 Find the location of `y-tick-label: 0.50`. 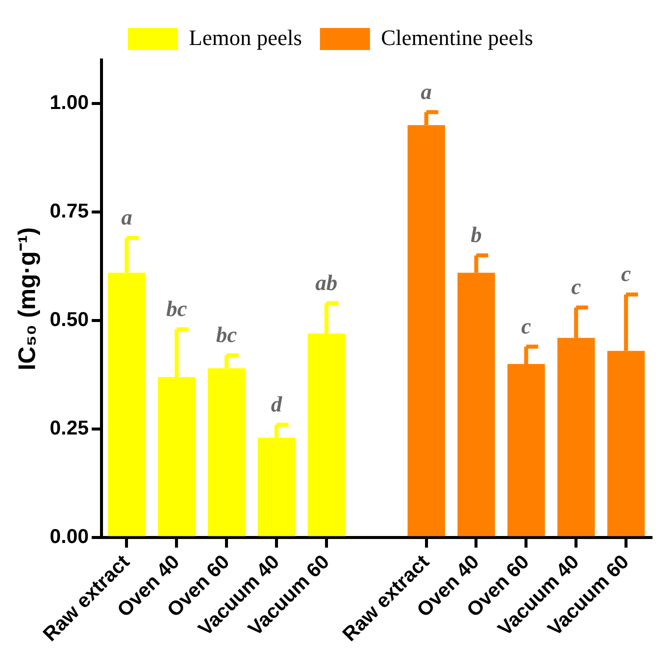

y-tick-label: 0.50 is located at coordinates (69, 320).